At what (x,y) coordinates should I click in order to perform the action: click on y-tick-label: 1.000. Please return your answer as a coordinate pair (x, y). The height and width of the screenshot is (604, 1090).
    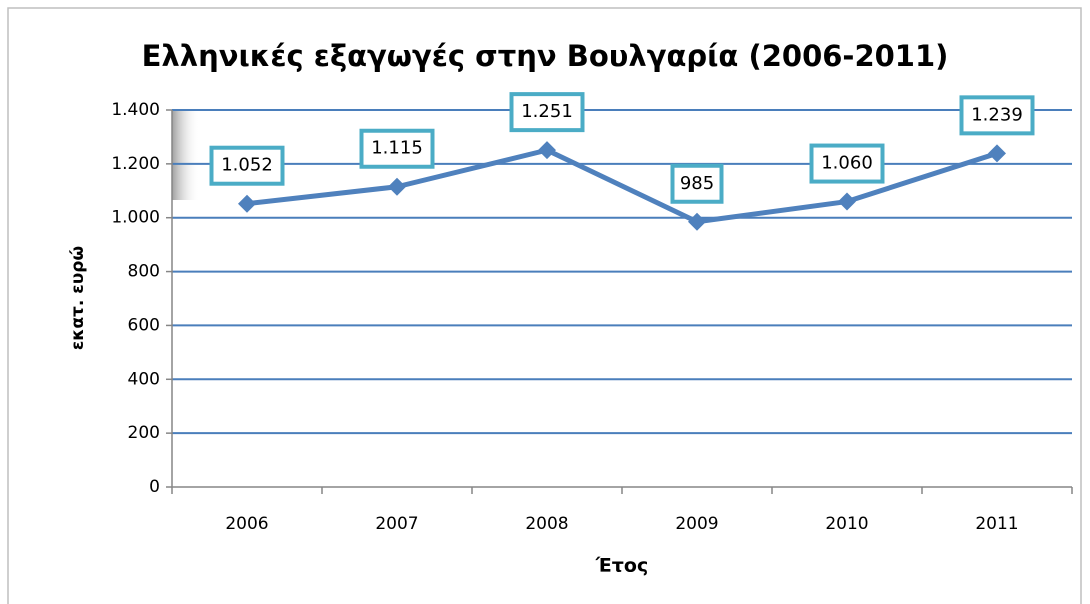
    Looking at the image, I should click on (135, 218).